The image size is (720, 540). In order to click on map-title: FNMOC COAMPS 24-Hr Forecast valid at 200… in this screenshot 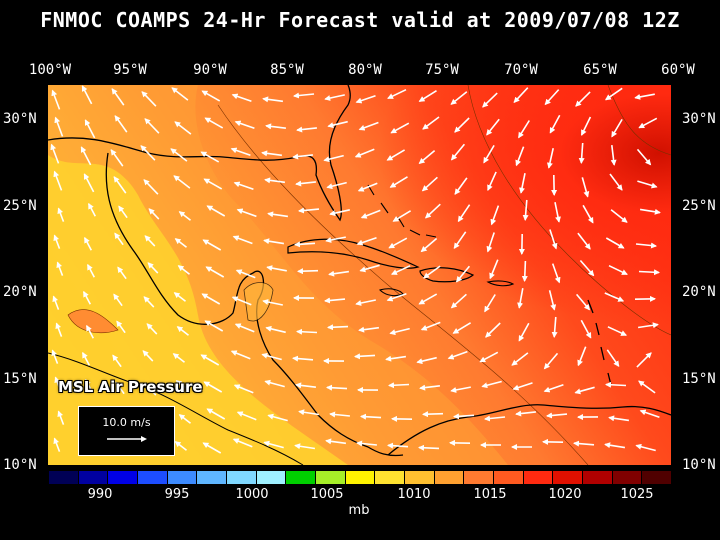, I will do `click(360, 20)`.